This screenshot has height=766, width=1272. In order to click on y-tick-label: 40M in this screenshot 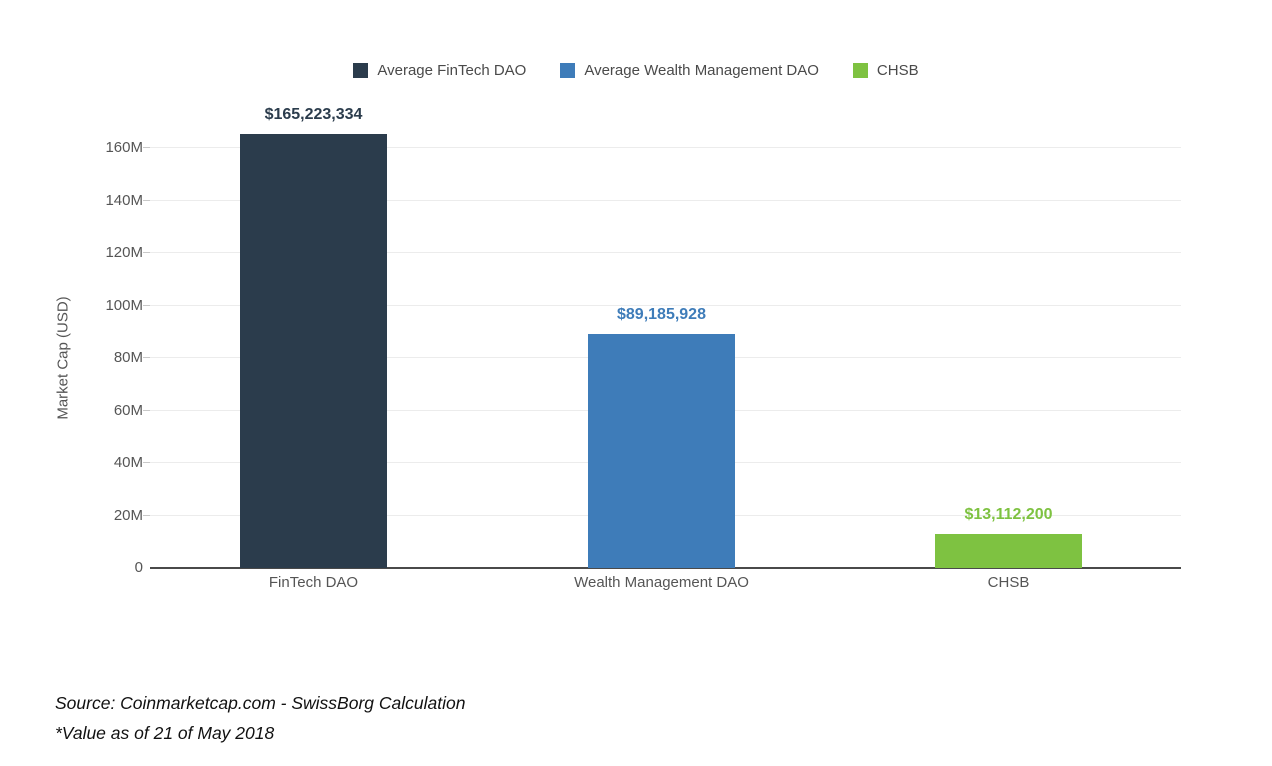, I will do `click(128, 462)`.